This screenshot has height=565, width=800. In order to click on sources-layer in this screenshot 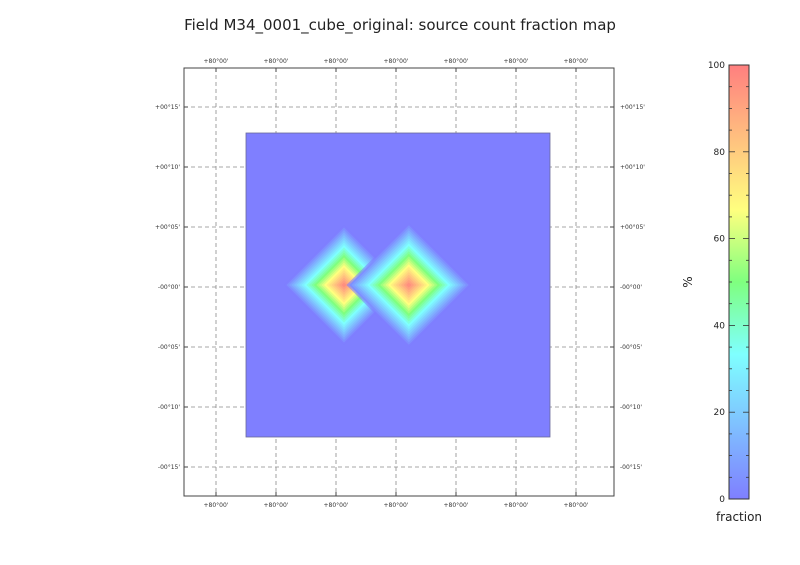, I will do `click(378, 285)`.